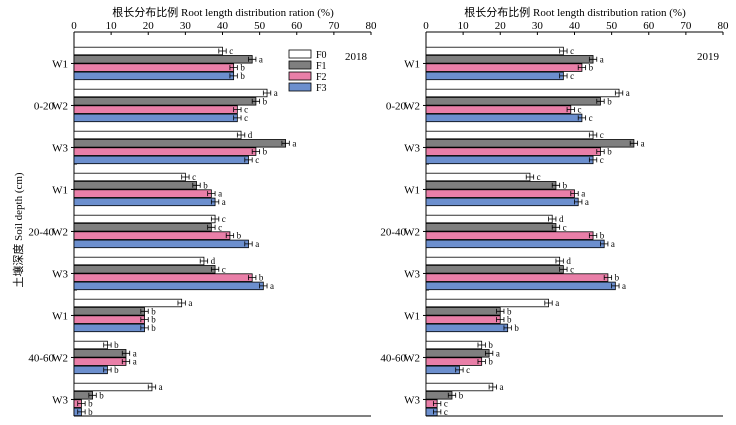 The width and height of the screenshot is (736, 425). I want to click on y-axis-label: 土壤深度 Soil depth (cm), so click(18, 230).